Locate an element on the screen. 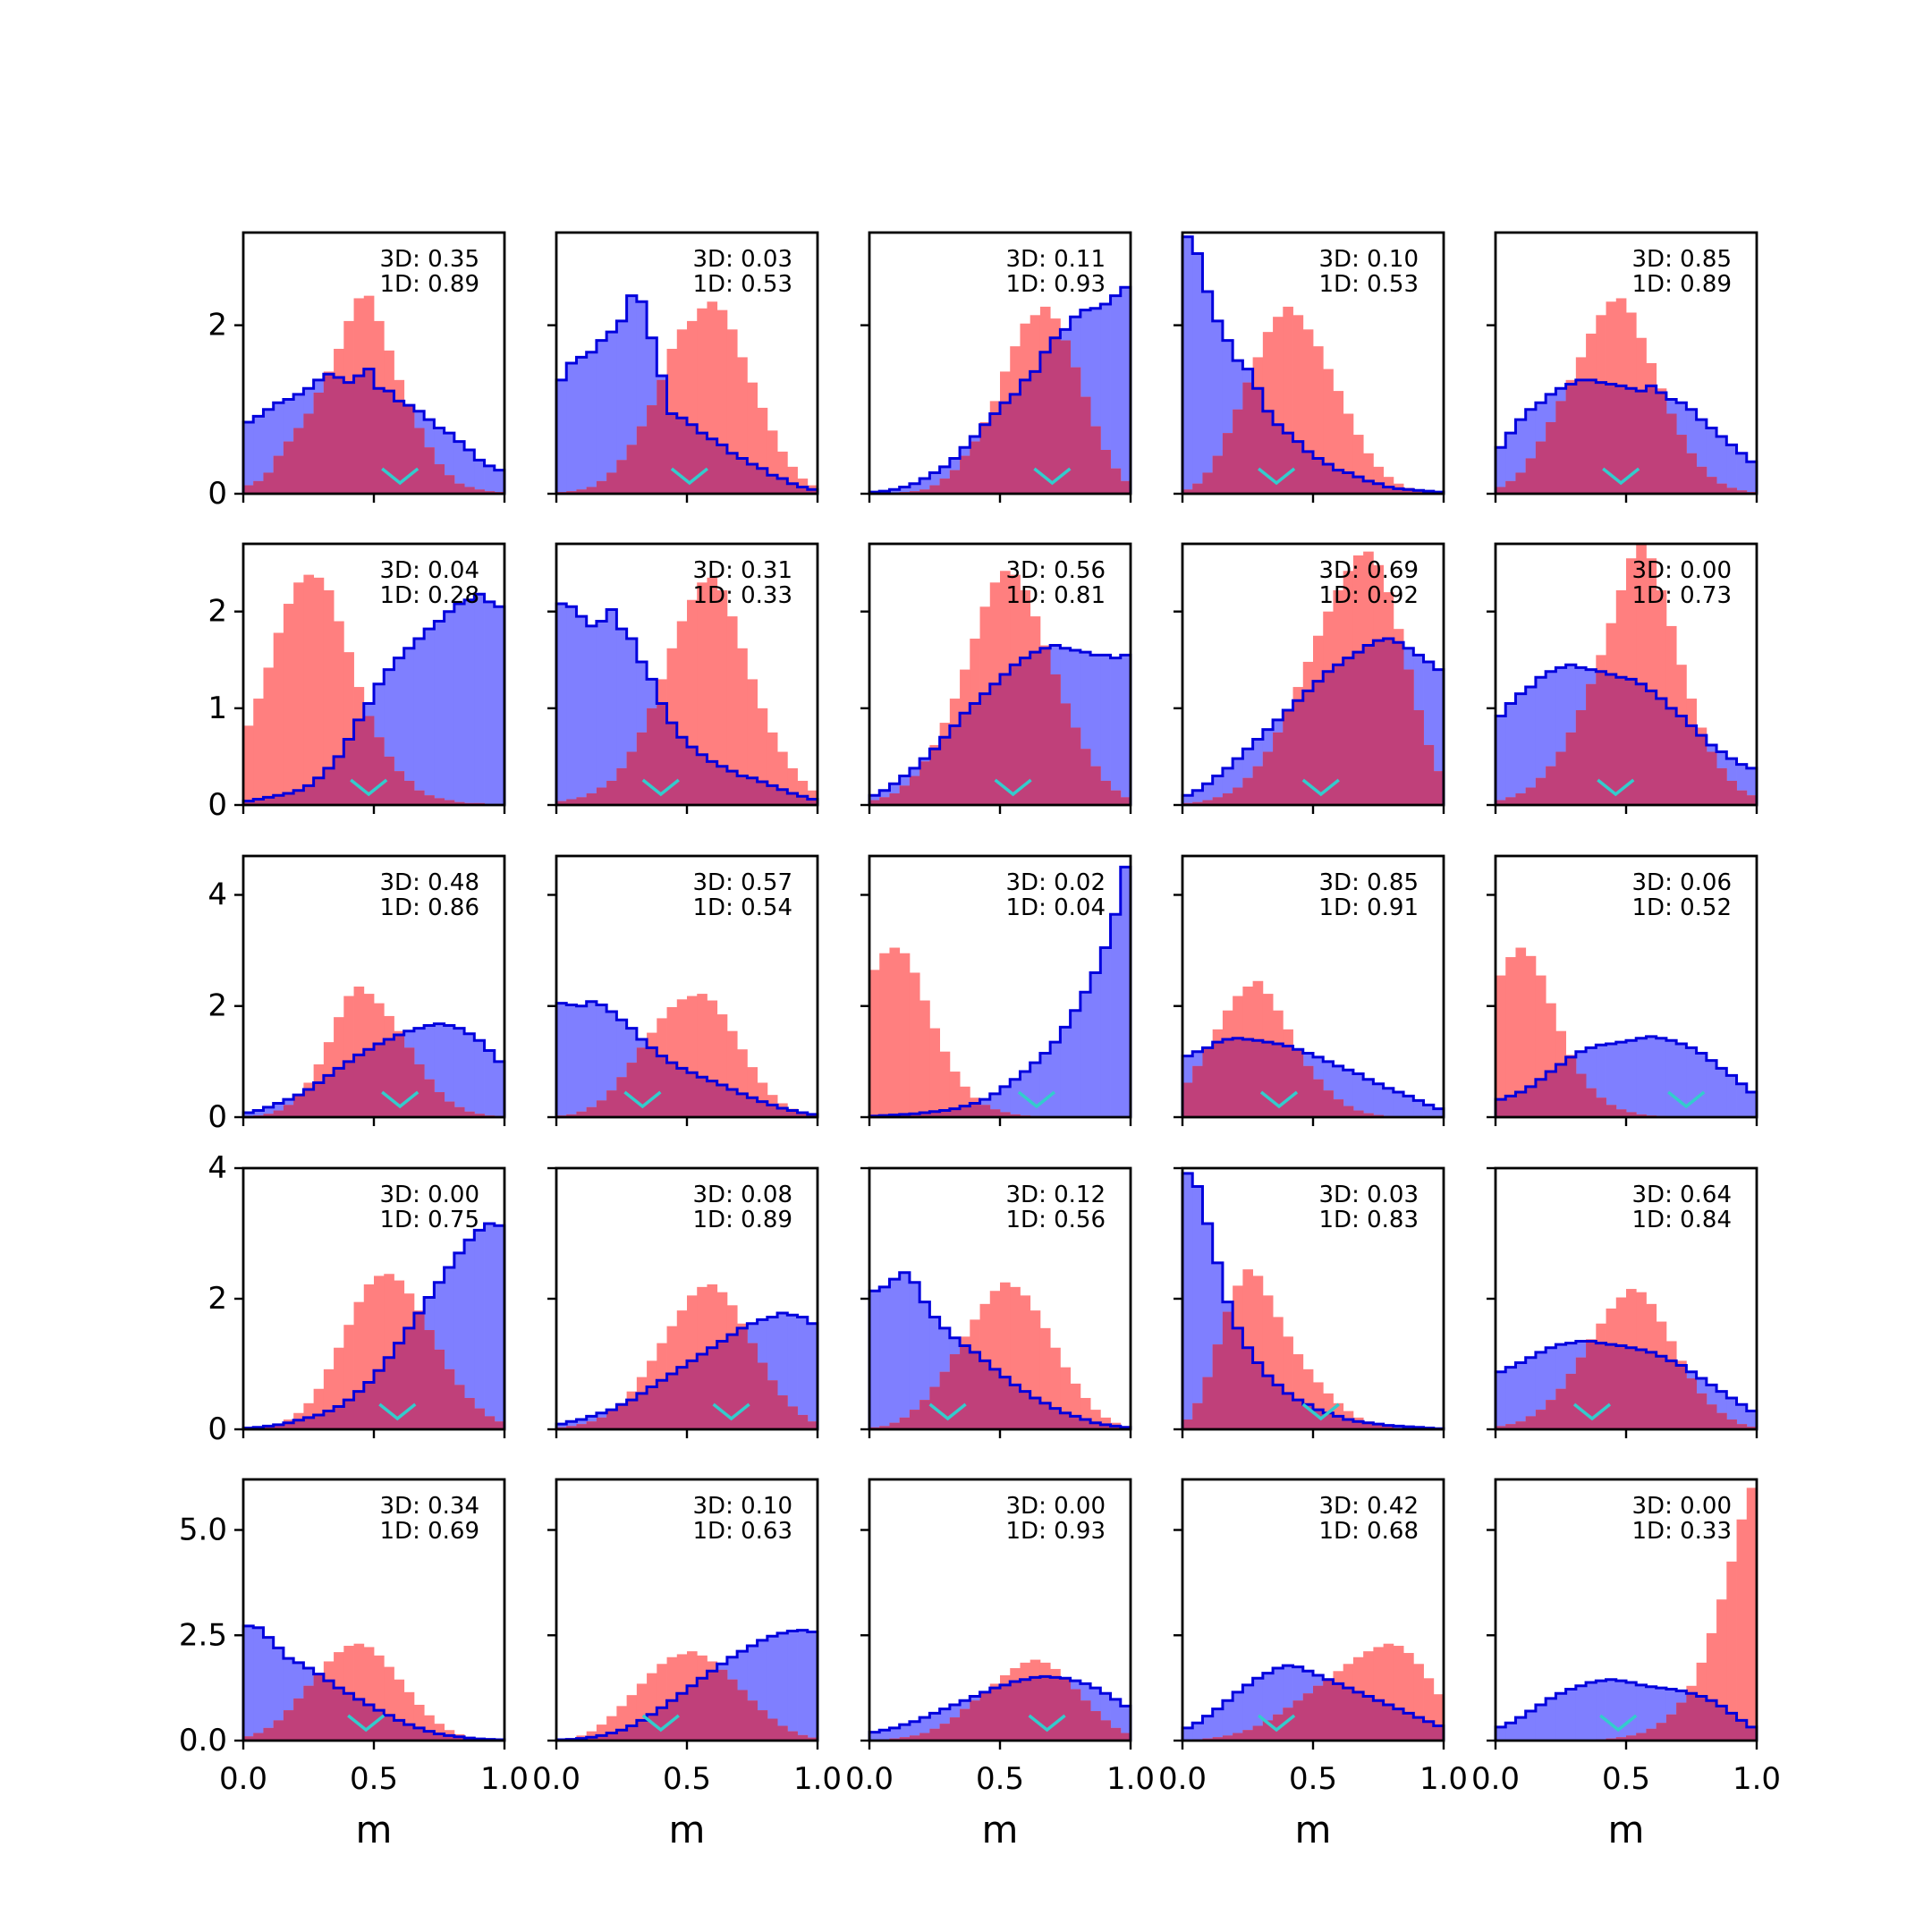  score-line: 3D: 0.12 is located at coordinates (1056, 1195).